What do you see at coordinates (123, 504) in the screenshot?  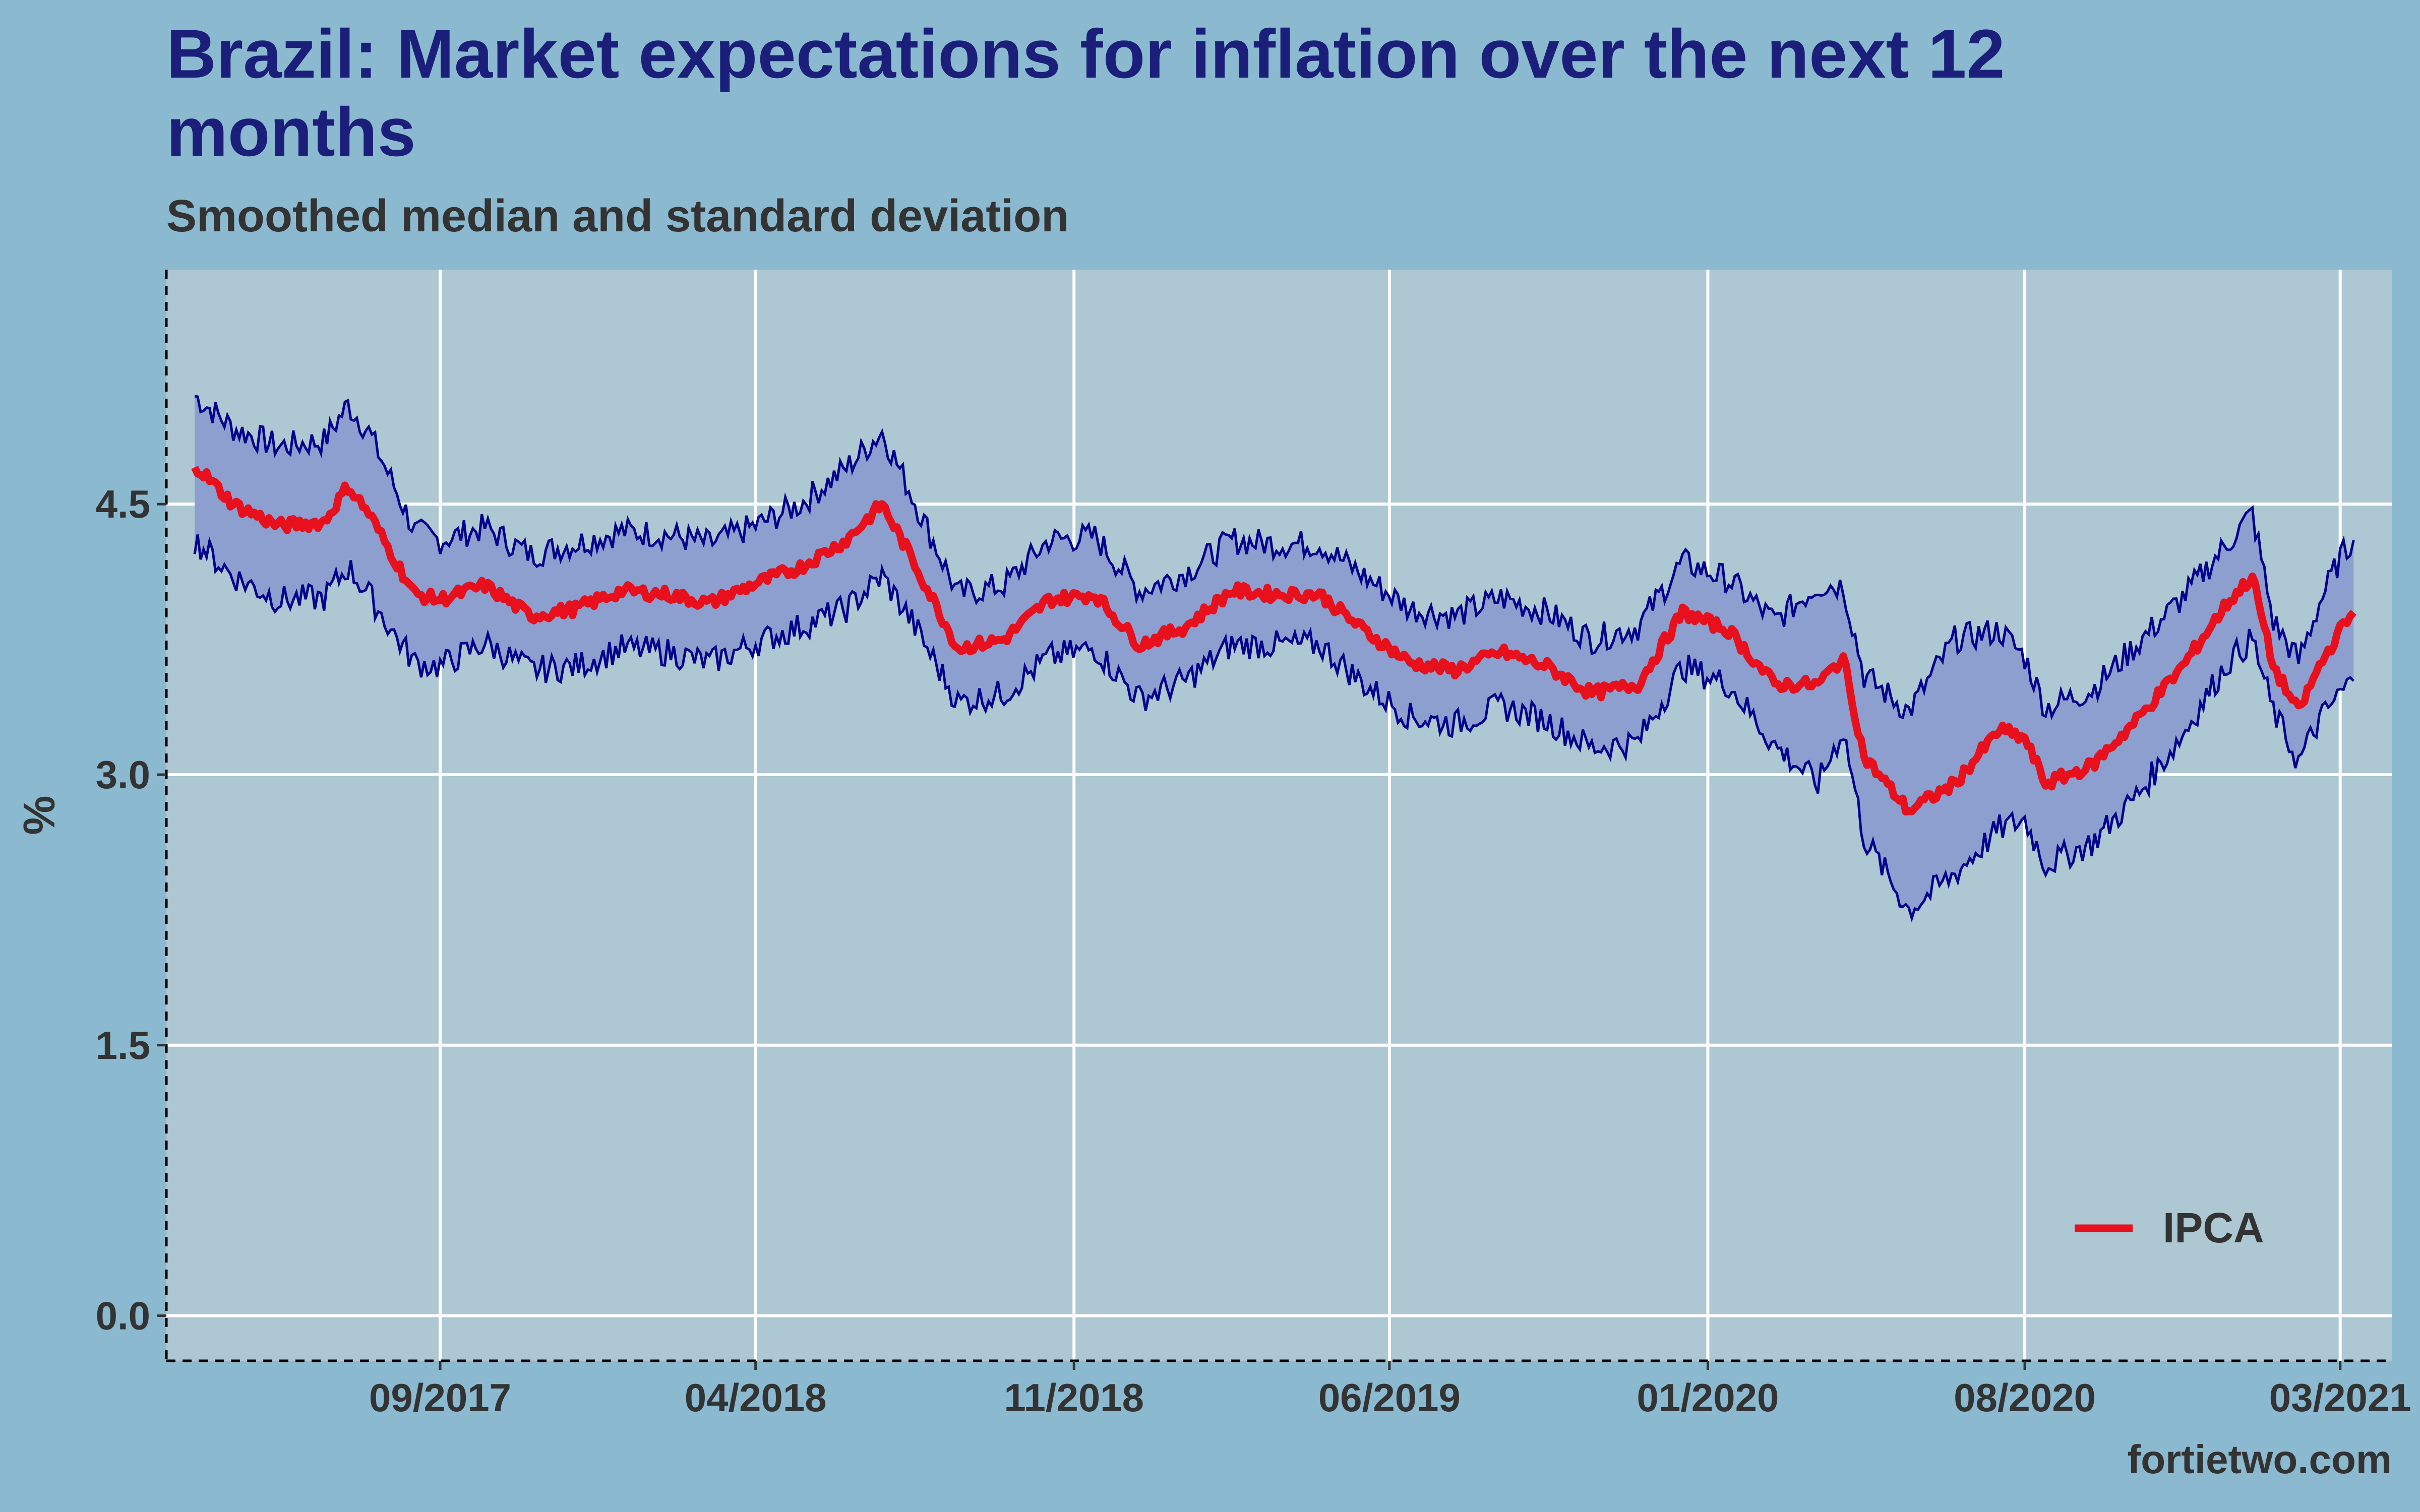 I see `y-tick-label: 4.5` at bounding box center [123, 504].